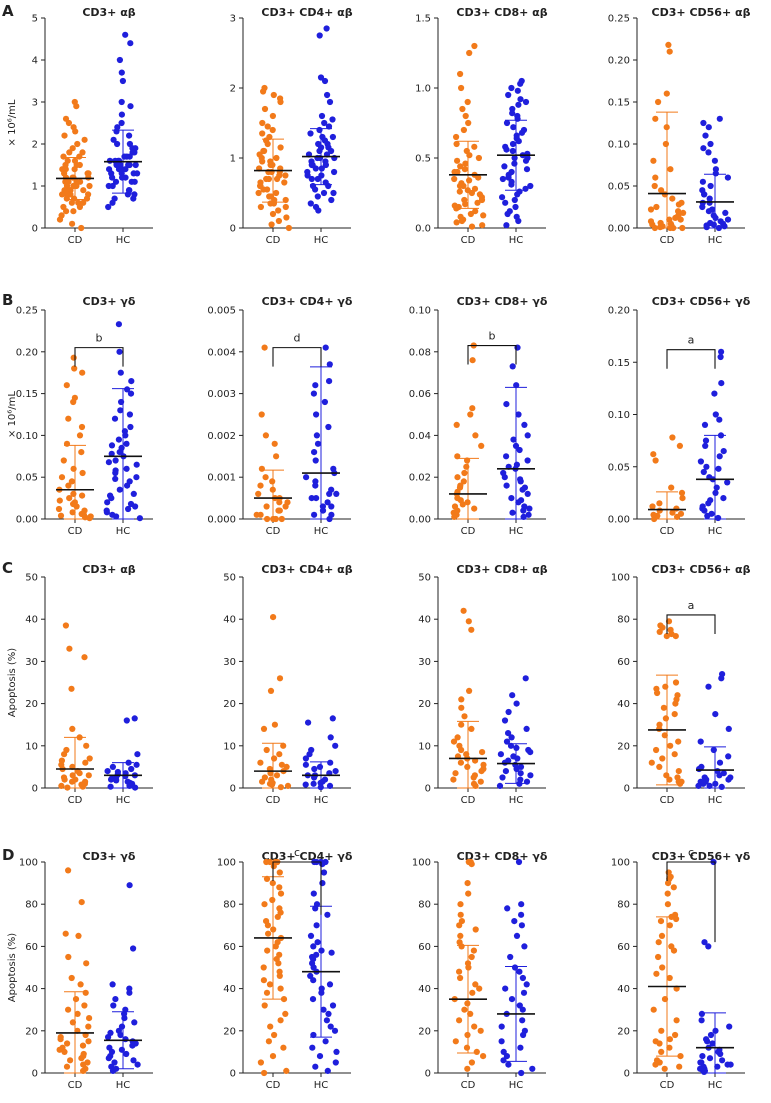 The image size is (771, 1103). Describe the element at coordinates (501, 569) in the screenshot. I see `chart-title: CD3+ CD8+ αβ` at that location.